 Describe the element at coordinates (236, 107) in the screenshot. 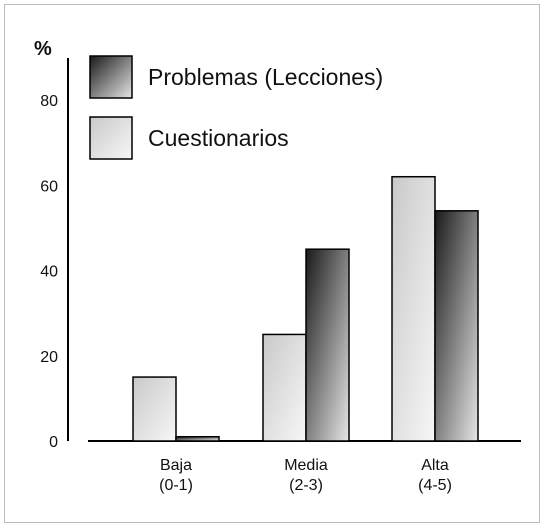

I see `legend: Problemas (Lecciones) Cuestionarios` at that location.